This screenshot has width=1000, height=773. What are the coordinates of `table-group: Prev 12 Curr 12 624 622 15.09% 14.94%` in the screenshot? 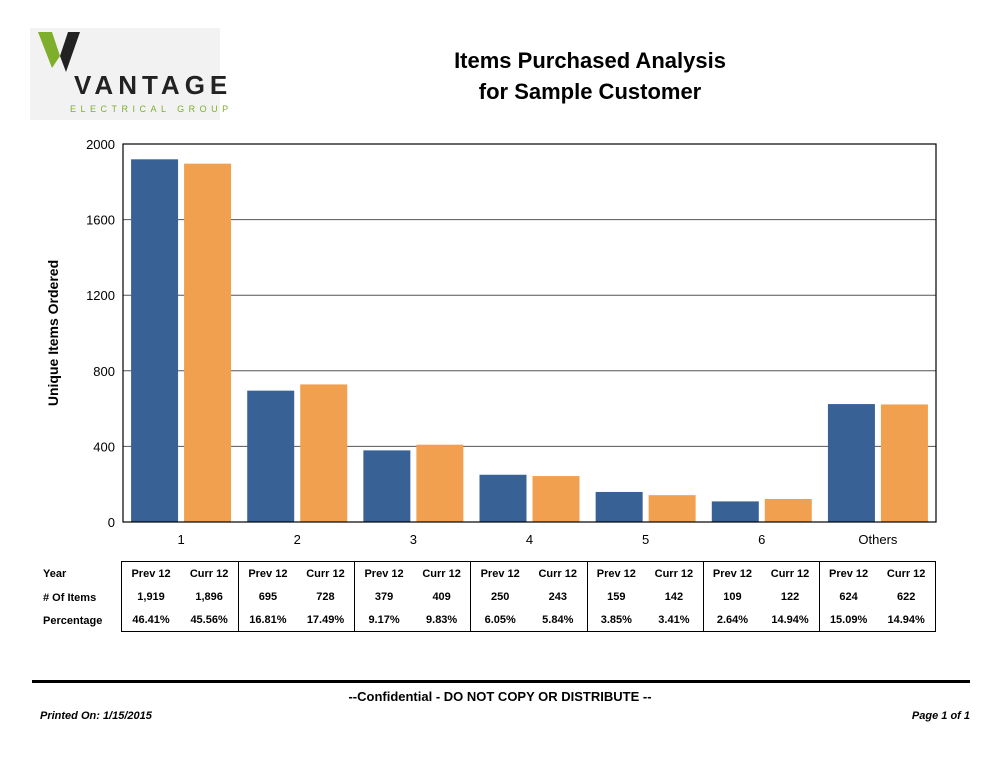 It's located at (876, 596).